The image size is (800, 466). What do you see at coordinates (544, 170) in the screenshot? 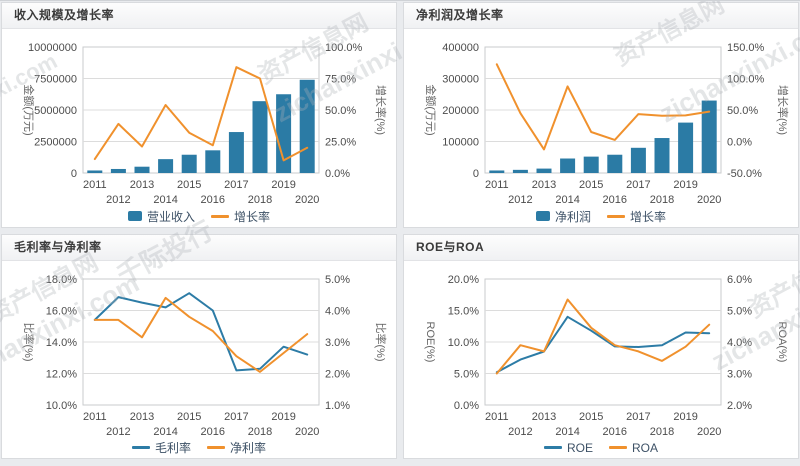
I see `bar-2013` at bounding box center [544, 170].